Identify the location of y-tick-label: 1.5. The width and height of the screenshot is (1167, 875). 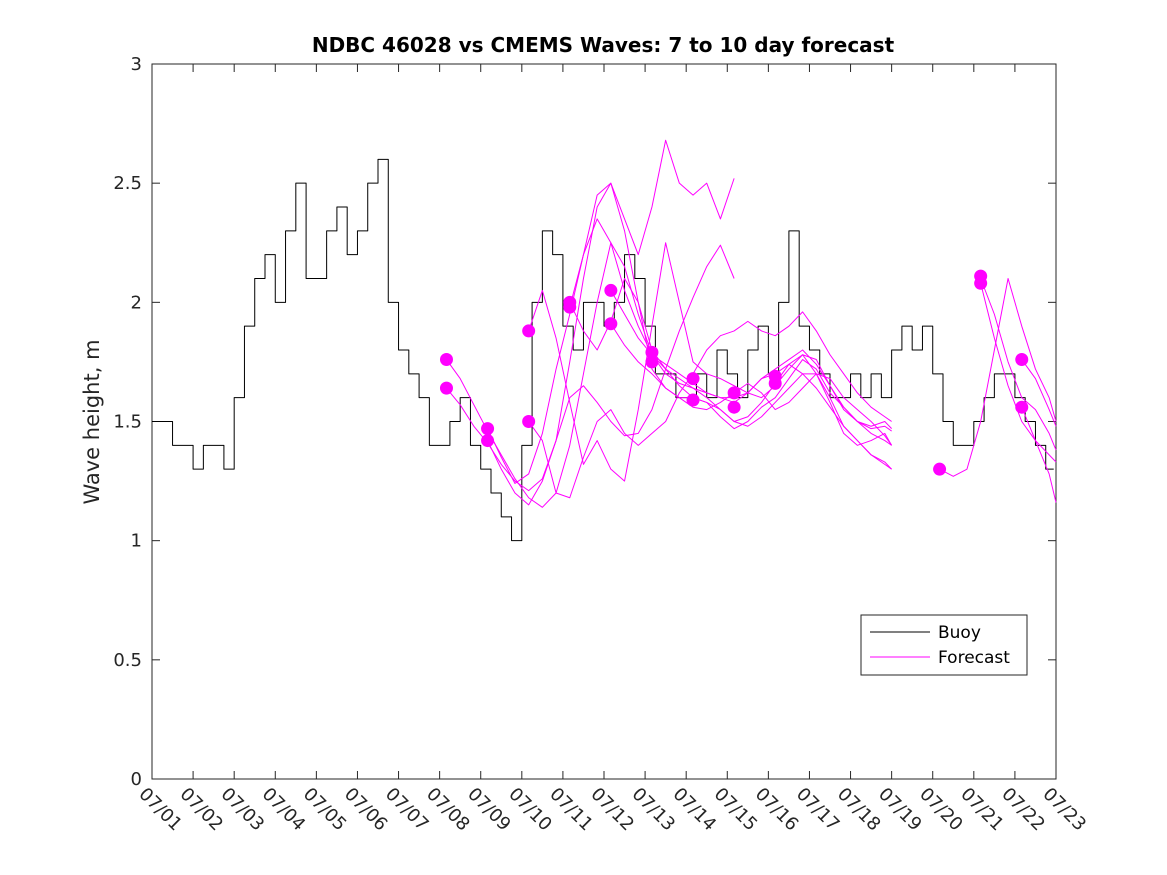
(127, 422).